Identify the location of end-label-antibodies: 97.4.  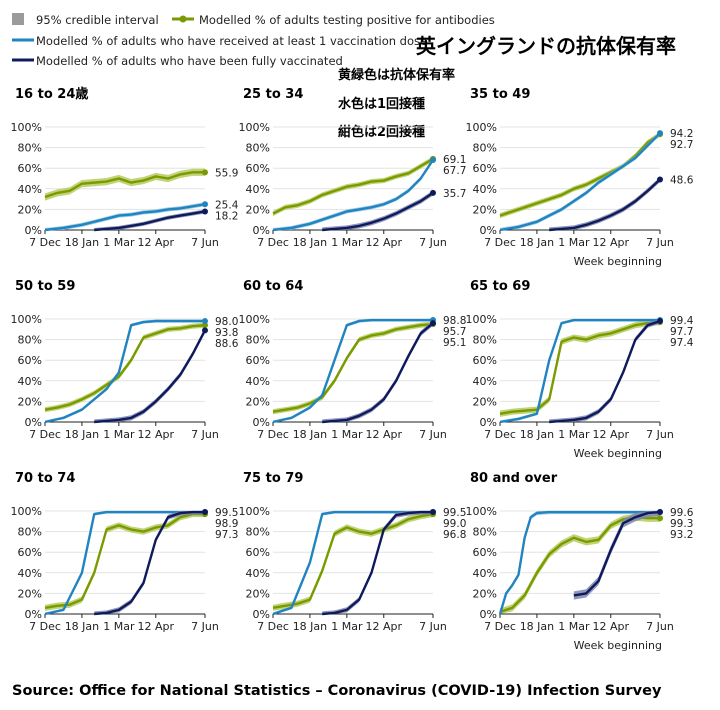
(682, 343).